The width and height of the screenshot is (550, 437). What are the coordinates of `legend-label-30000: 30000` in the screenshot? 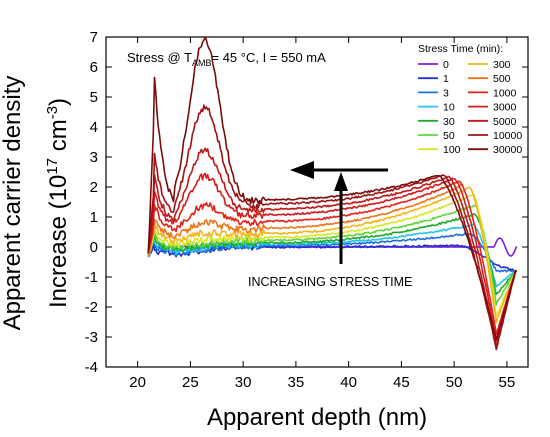 It's located at (507, 150).